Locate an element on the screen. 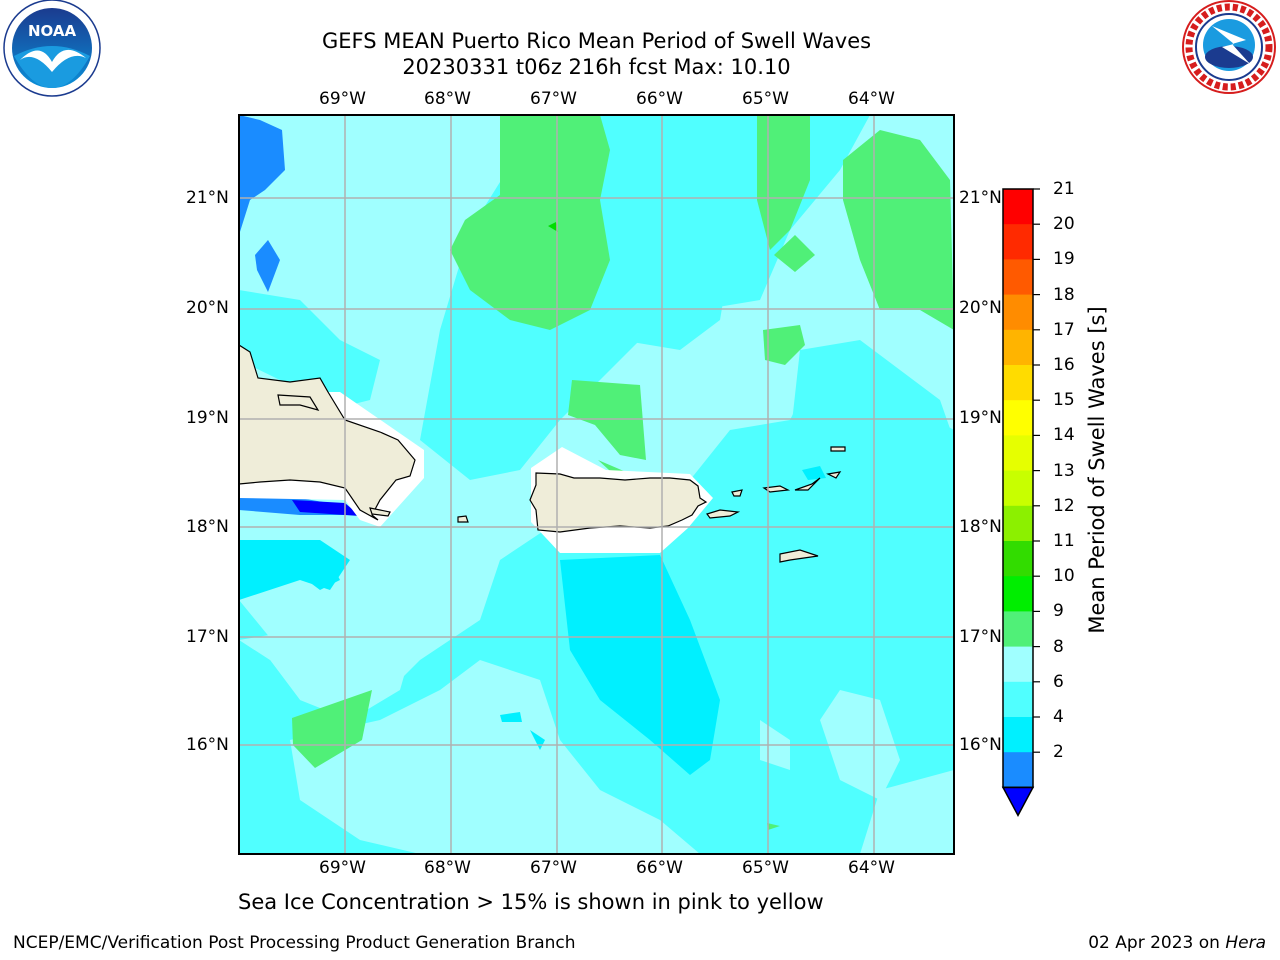 Image resolution: width=1280 pixels, height=960 pixels. footer-date: 02 Apr 2023 on Hera is located at coordinates (1177, 943).